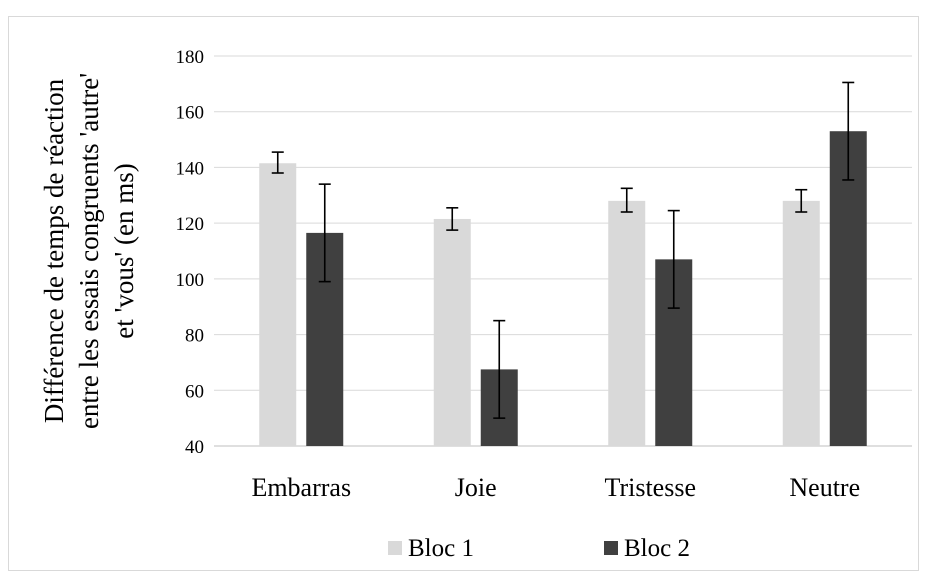 This screenshot has height=576, width=929. Describe the element at coordinates (476, 487) in the screenshot. I see `category-label: Joie` at that location.